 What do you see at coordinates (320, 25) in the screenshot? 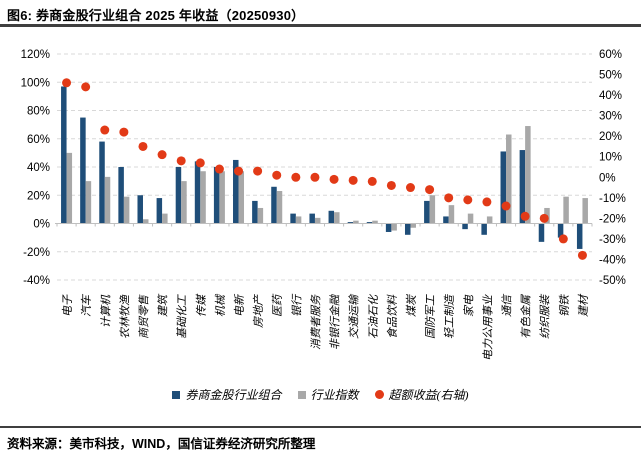
I see `title-rule` at bounding box center [320, 25].